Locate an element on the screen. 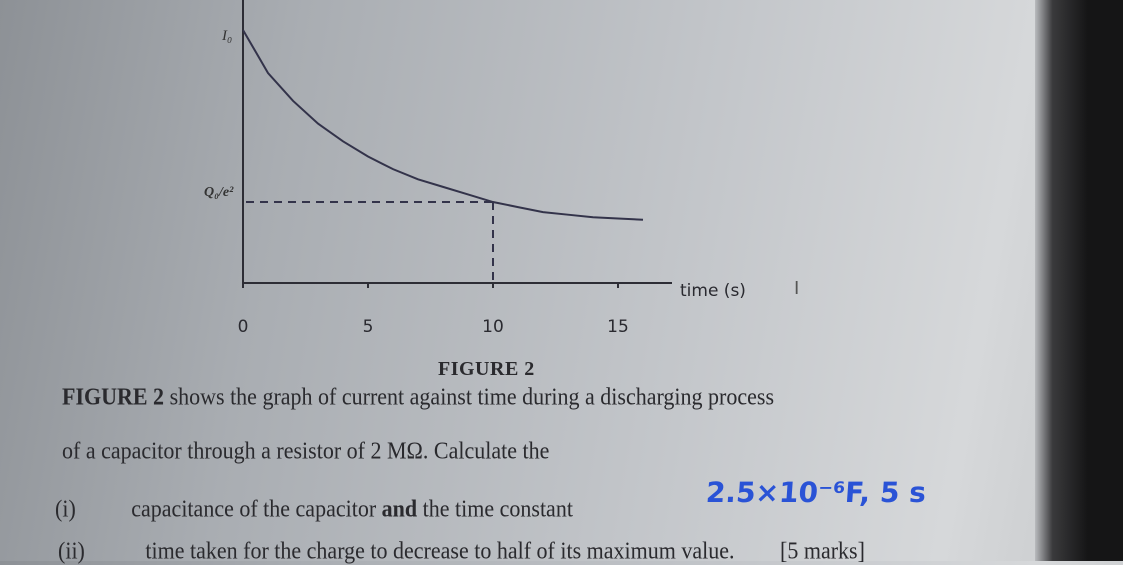 This screenshot has width=1123, height=565. item-ii-label: (ii) is located at coordinates (71, 550).